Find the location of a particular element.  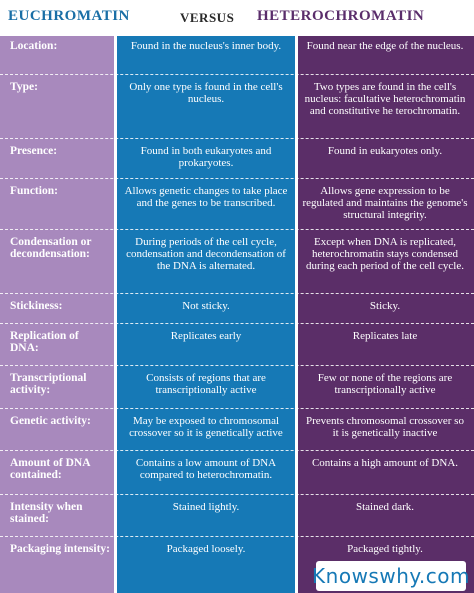

heterochromatin-cell: Found near the edge of the nucleus. is located at coordinates (385, 46).